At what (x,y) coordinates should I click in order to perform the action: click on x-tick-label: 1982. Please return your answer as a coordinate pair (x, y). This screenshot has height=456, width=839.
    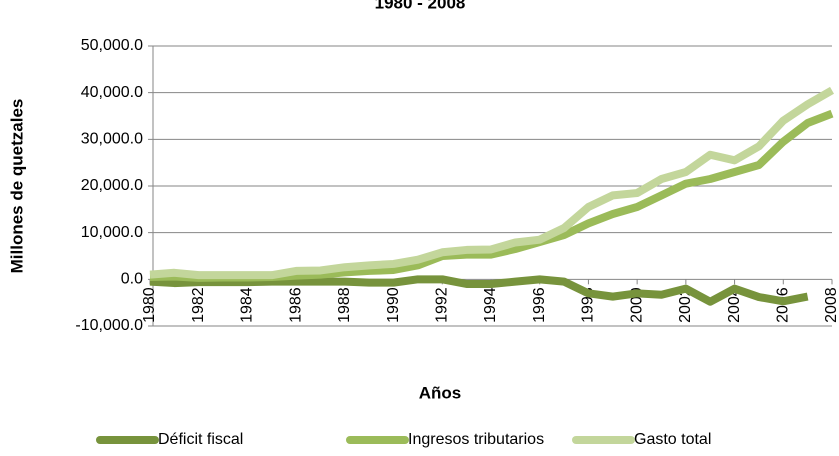
    Looking at the image, I should click on (198, 305).